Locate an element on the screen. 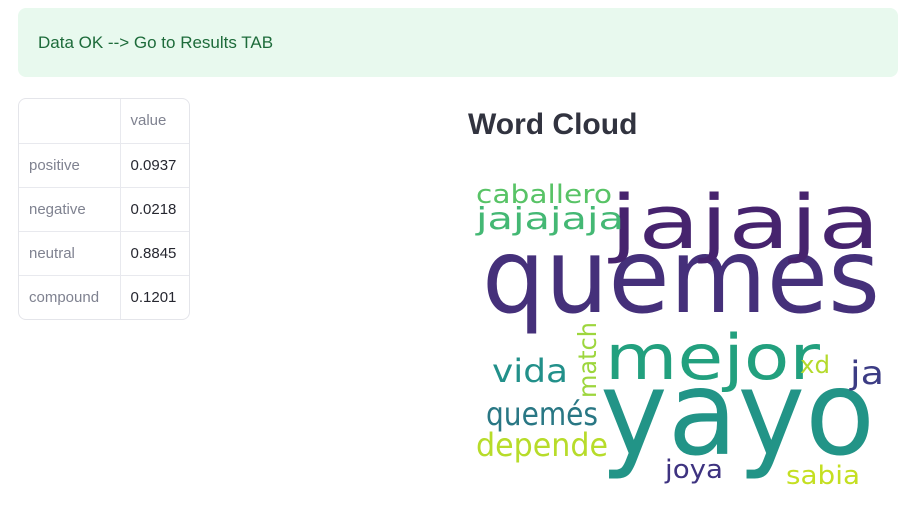 The width and height of the screenshot is (921, 511). word-cloud-word: quemes is located at coordinates (681, 277).